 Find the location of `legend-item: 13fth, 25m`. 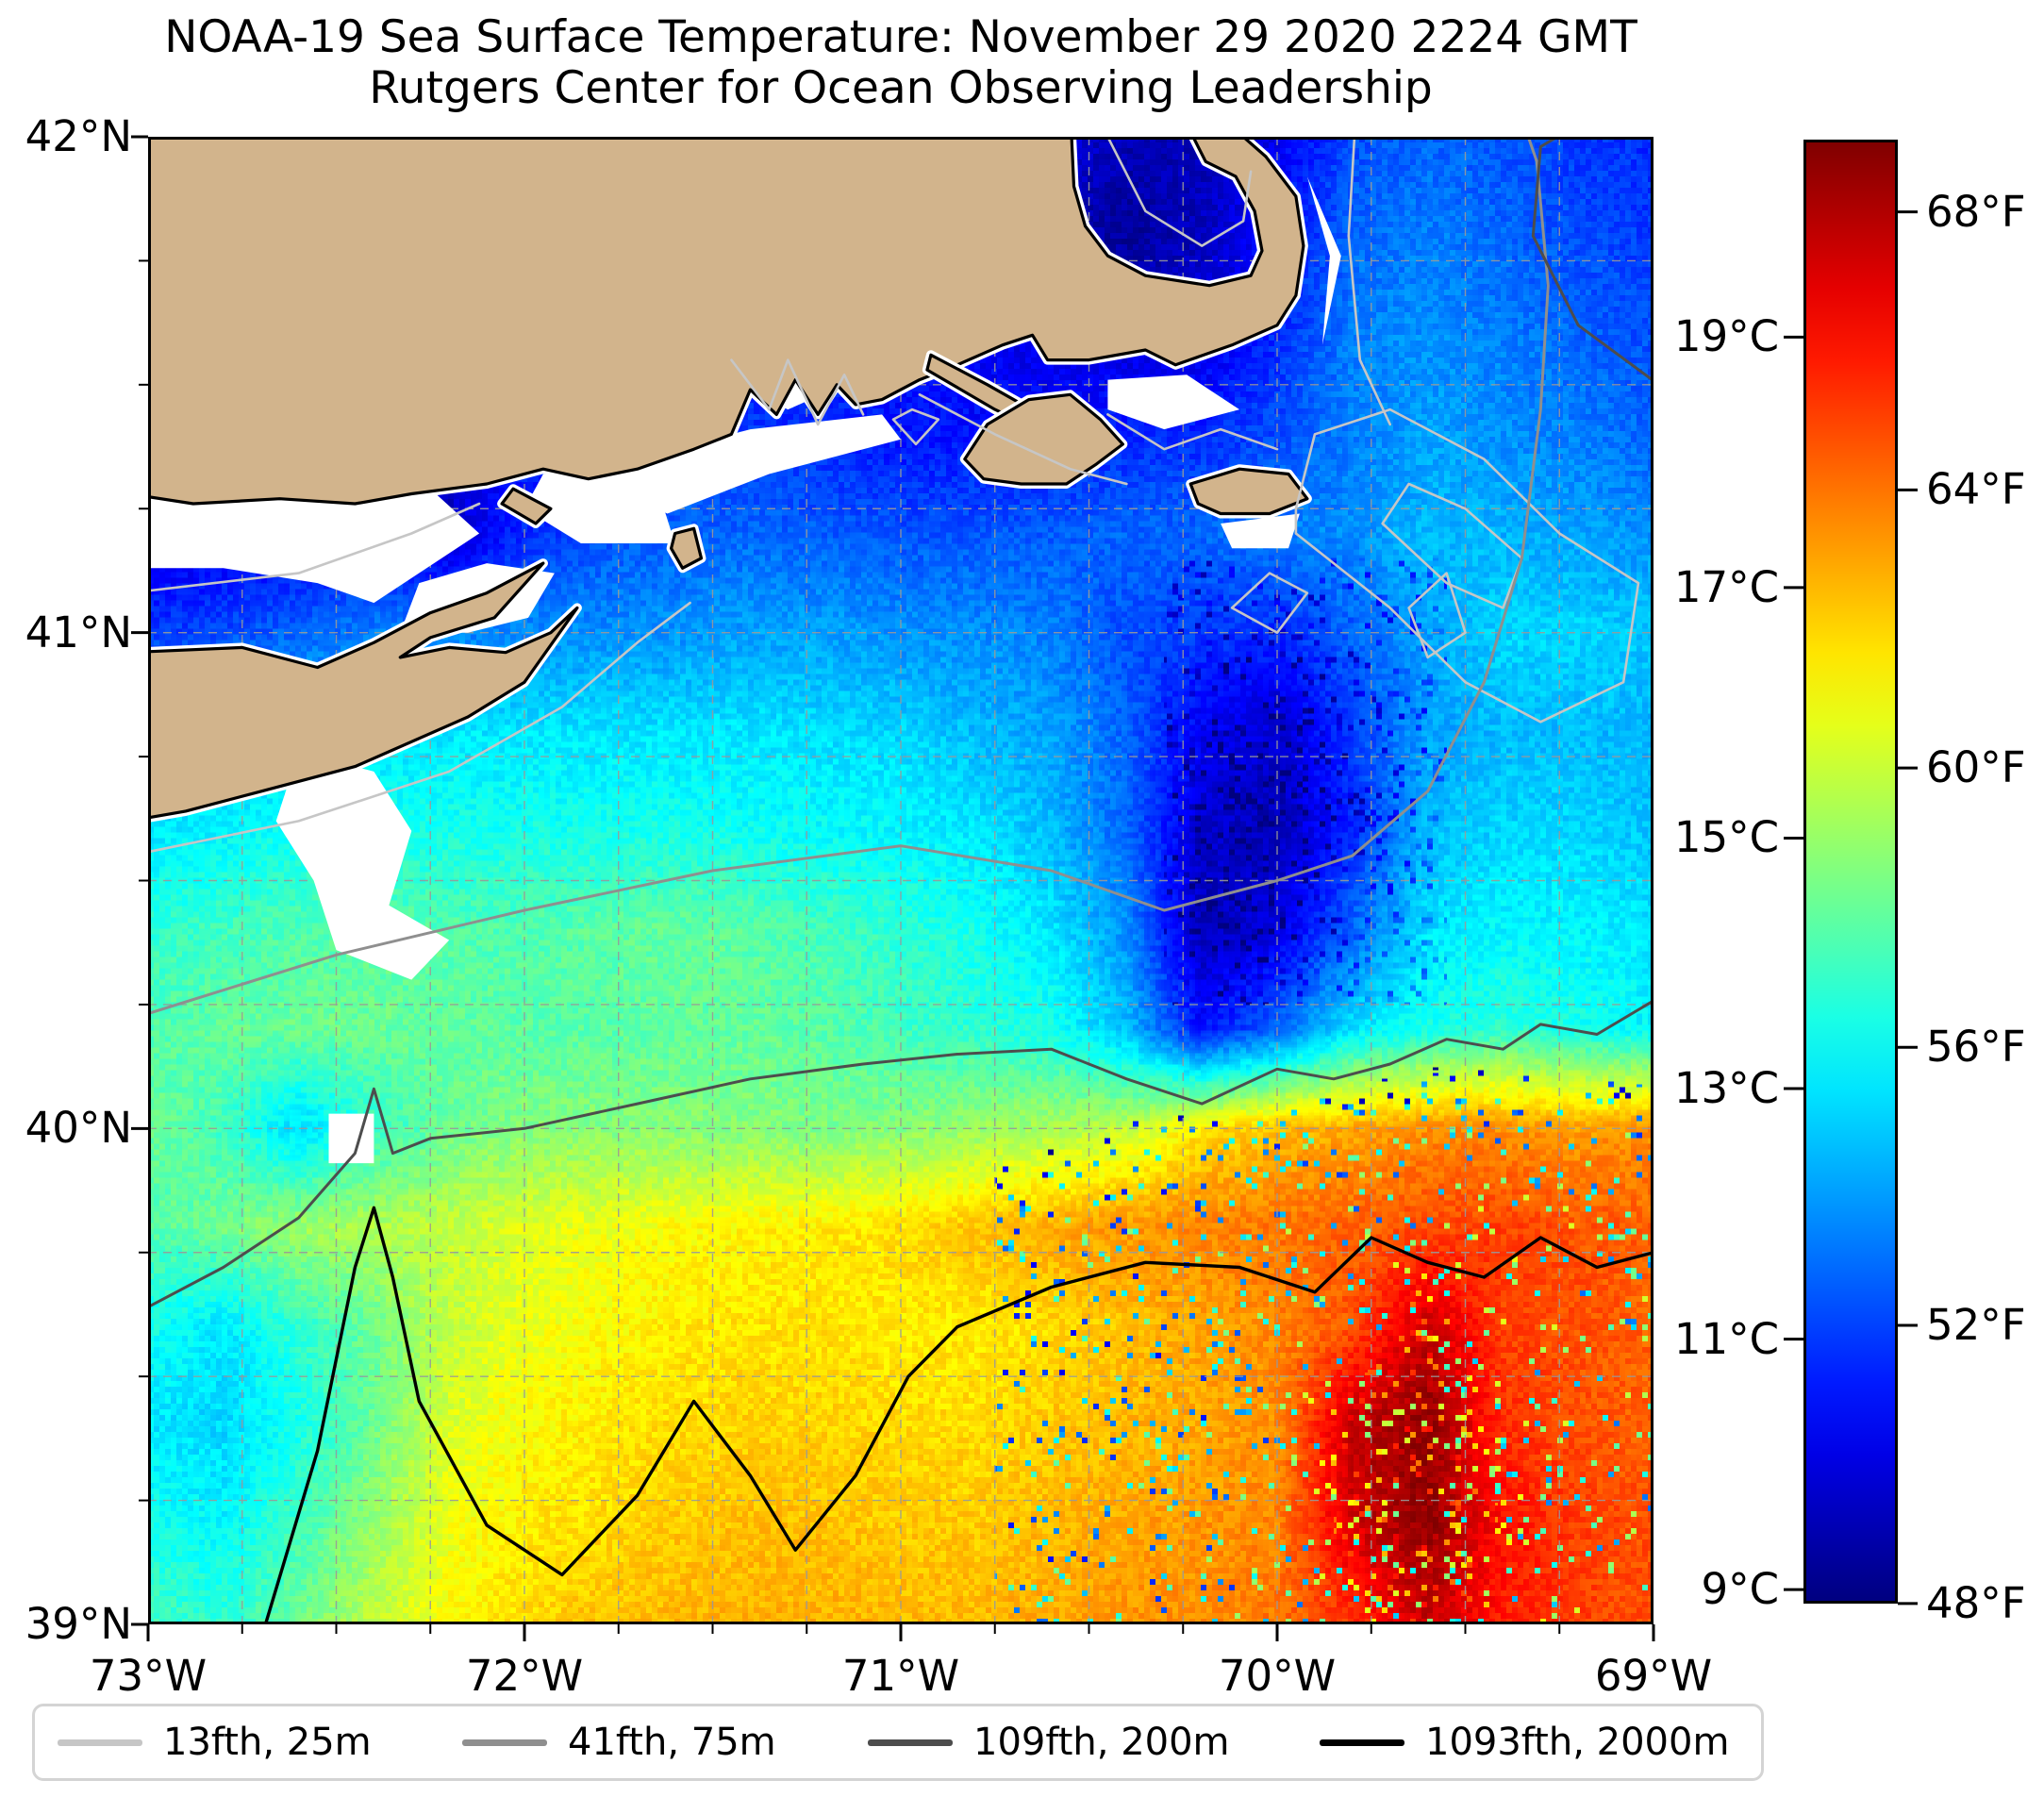

legend-item: 13fth, 25m is located at coordinates (215, 1742).